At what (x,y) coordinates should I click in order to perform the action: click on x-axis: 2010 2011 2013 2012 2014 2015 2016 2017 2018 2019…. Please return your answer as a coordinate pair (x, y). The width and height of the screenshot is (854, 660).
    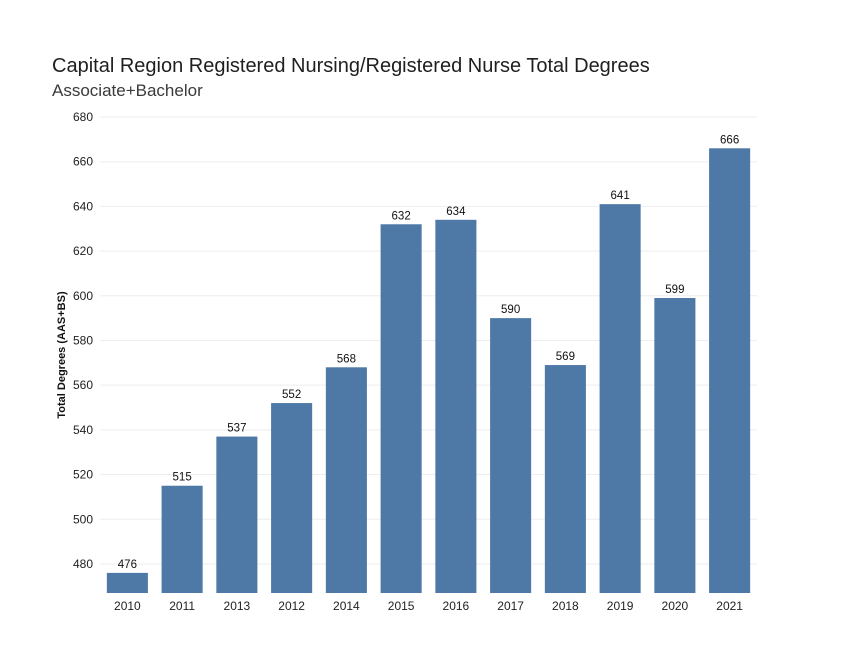
    Looking at the image, I should click on (428, 606).